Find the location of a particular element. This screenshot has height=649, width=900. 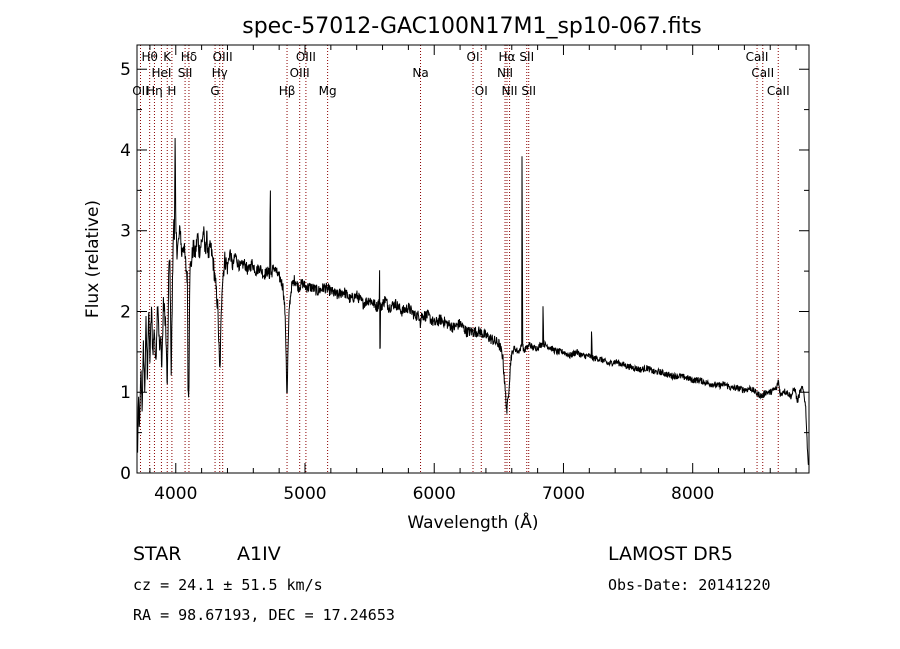

x-tick-label: 7000 is located at coordinates (563, 494).